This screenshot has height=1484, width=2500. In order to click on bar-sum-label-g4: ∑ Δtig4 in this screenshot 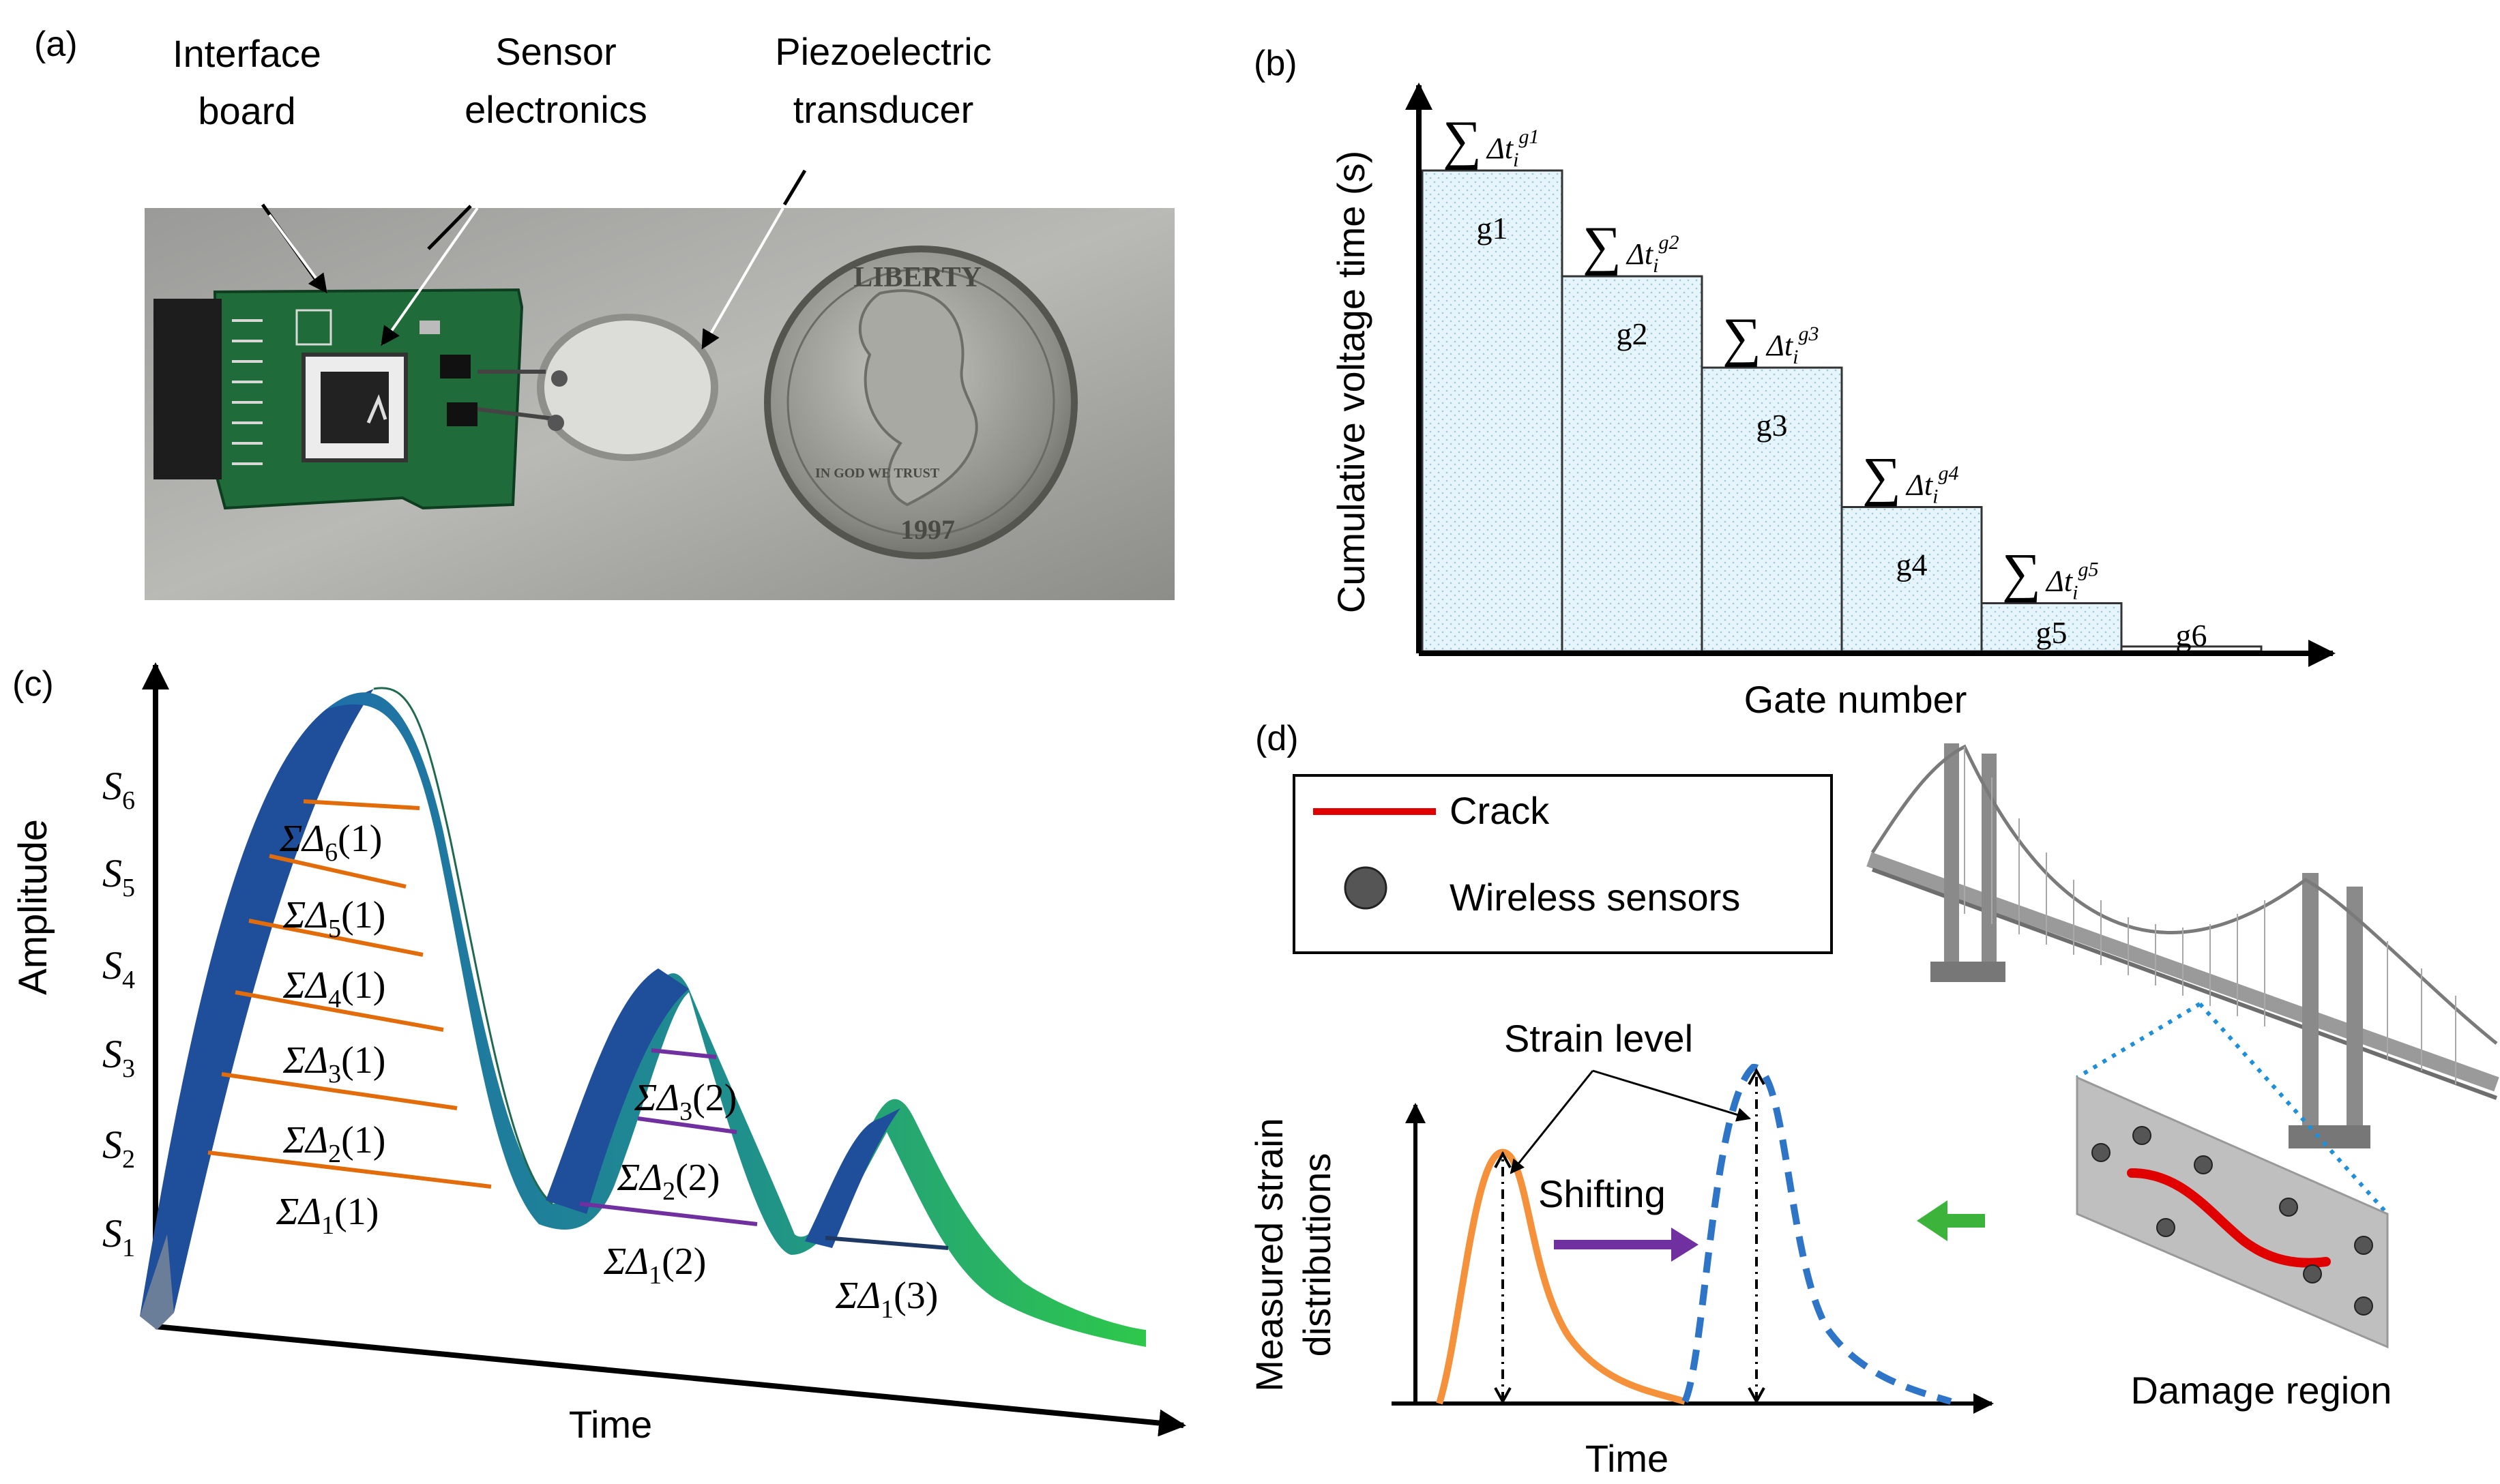, I will do `click(1910, 477)`.